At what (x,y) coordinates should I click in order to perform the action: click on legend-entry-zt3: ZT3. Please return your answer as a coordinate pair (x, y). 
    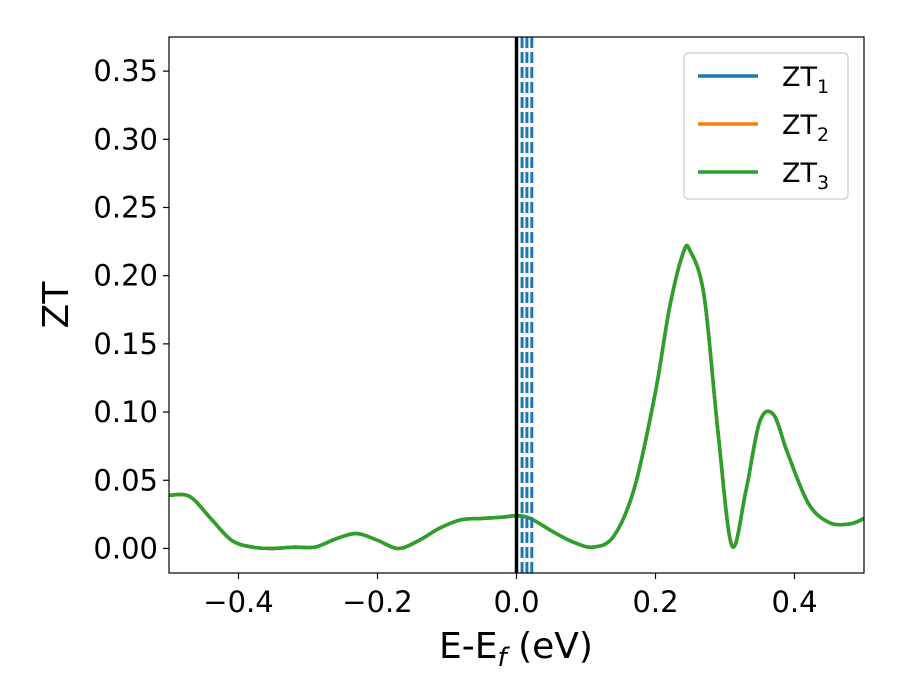
    Looking at the image, I should click on (805, 176).